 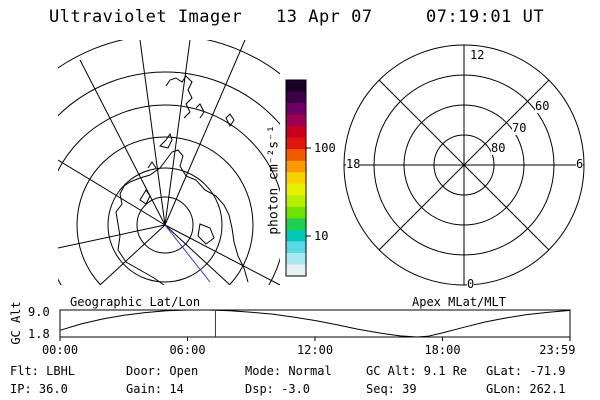 What do you see at coordinates (542, 106) in the screenshot?
I see `mlat-label-60: 60` at bounding box center [542, 106].